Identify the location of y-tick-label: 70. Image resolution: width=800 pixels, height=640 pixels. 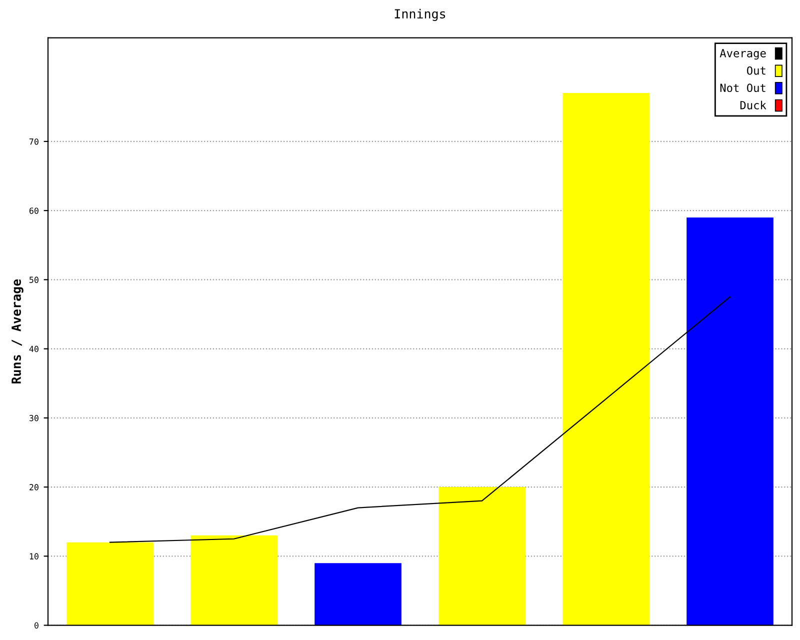
(34, 141).